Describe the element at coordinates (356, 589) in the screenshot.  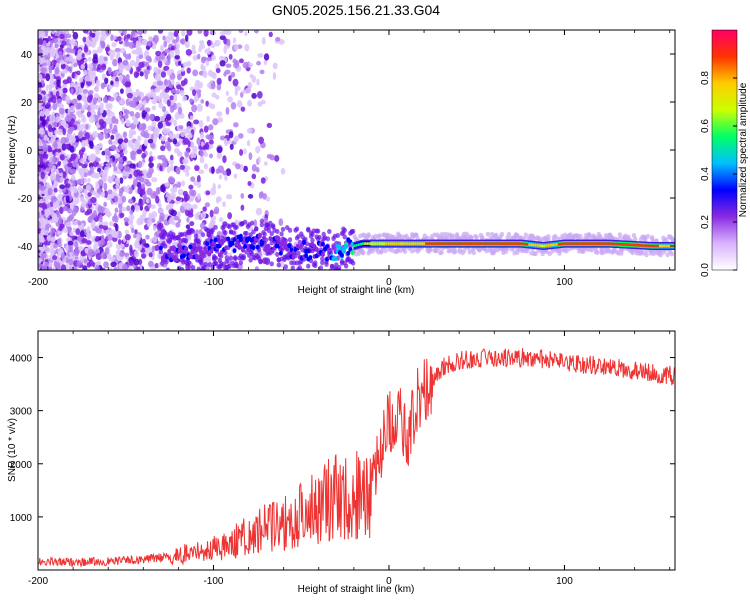
I see `snr-x-label: Height of straight line (km)` at that location.